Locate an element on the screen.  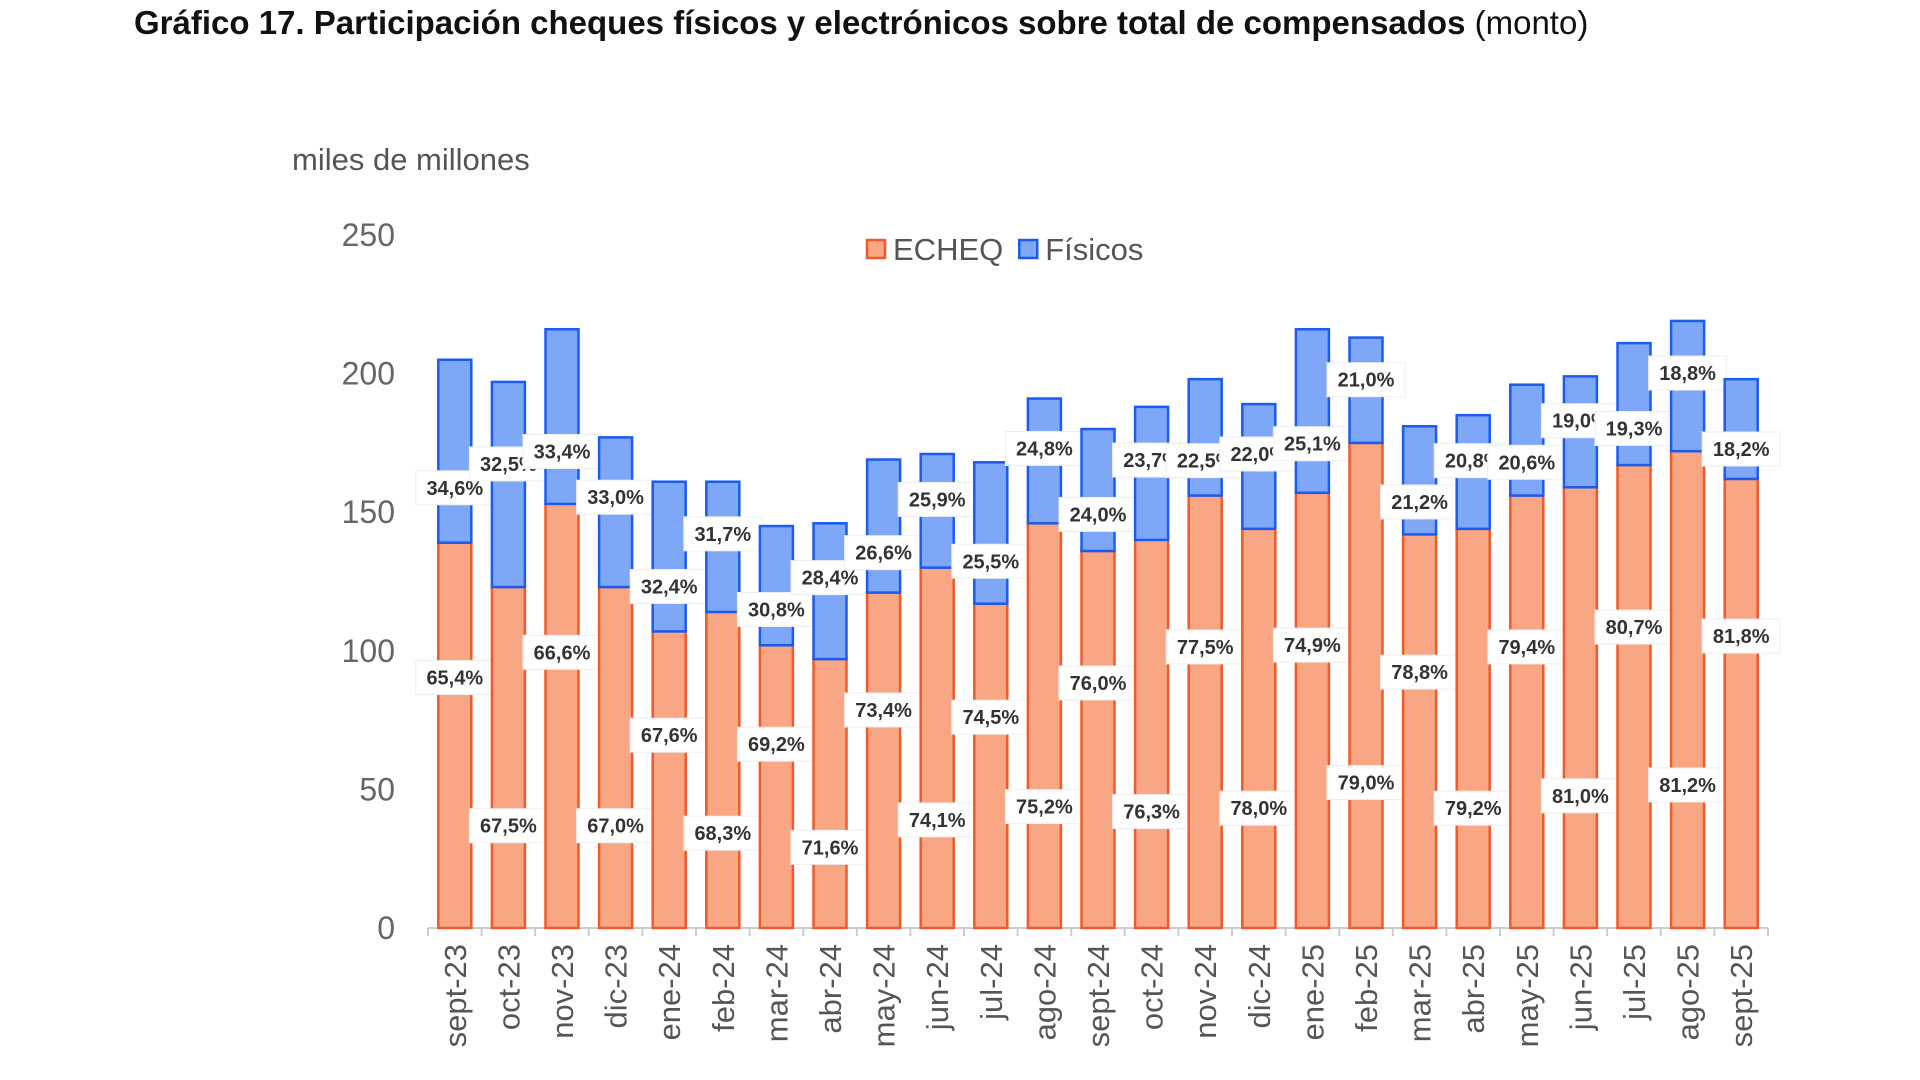
data-label-echeq: 74,5% is located at coordinates (990, 718).